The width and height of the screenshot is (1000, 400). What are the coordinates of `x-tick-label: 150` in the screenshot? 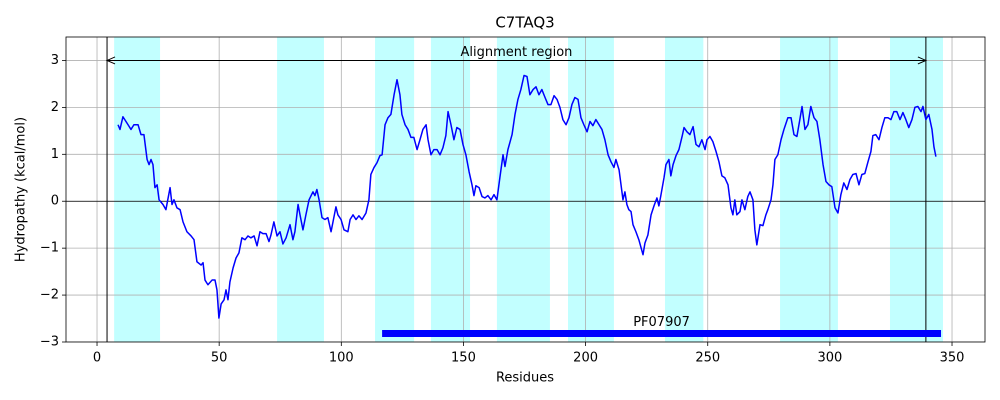 It's located at (463, 358).